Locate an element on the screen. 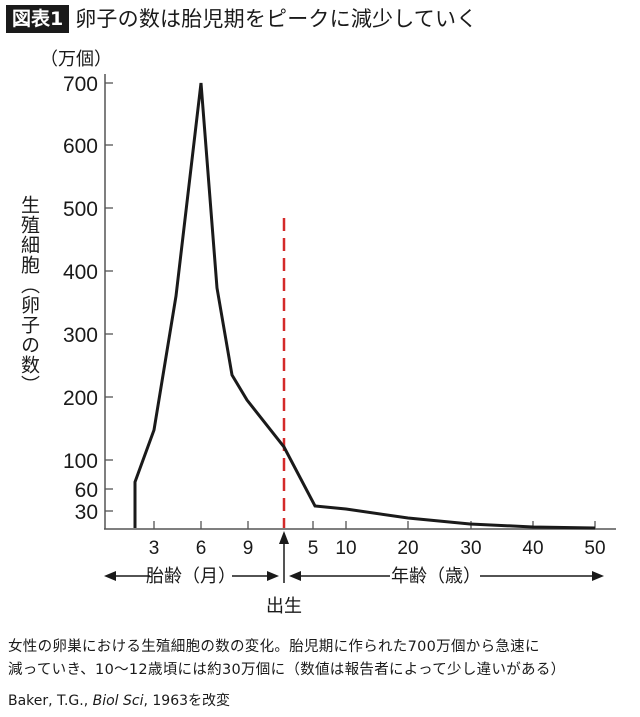  svg-text: 600 is located at coordinates (80, 146).